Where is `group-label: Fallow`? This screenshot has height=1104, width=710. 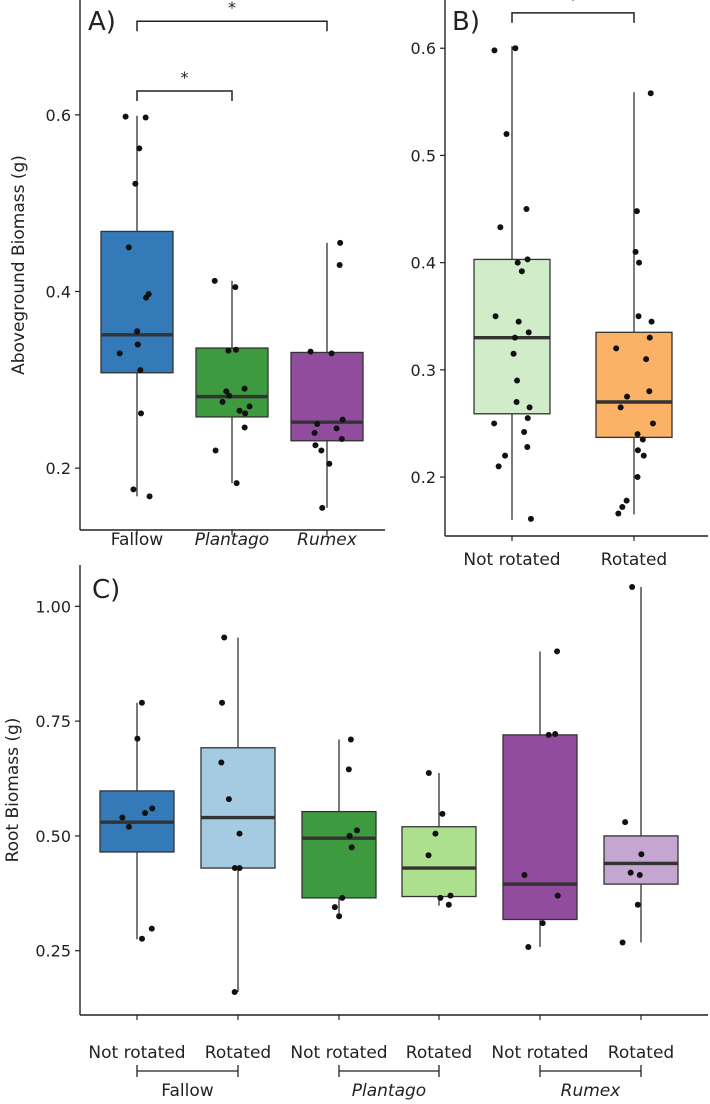 group-label: Fallow is located at coordinates (187, 1091).